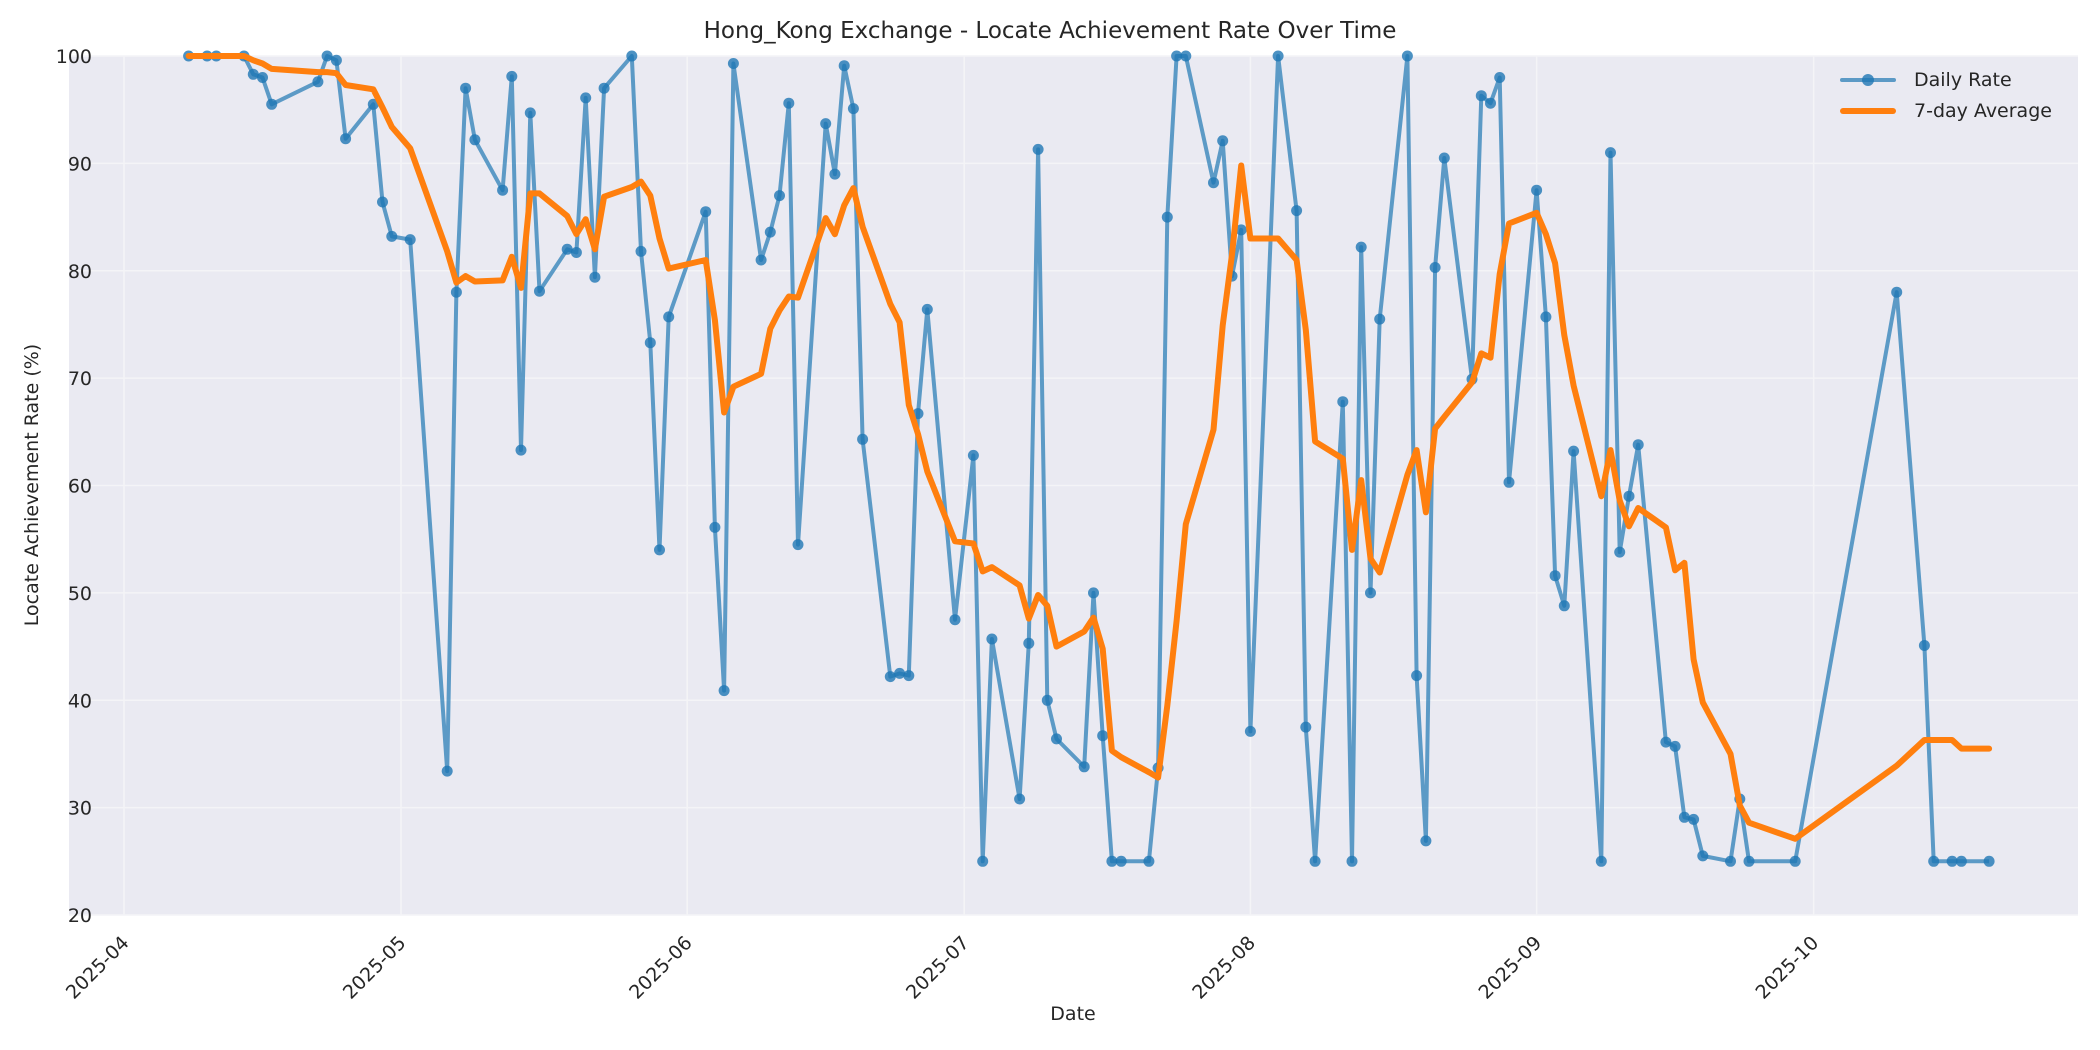 The width and height of the screenshot is (2100, 1050). Describe the element at coordinates (80, 379) in the screenshot. I see `y-tick-label: 70` at that location.